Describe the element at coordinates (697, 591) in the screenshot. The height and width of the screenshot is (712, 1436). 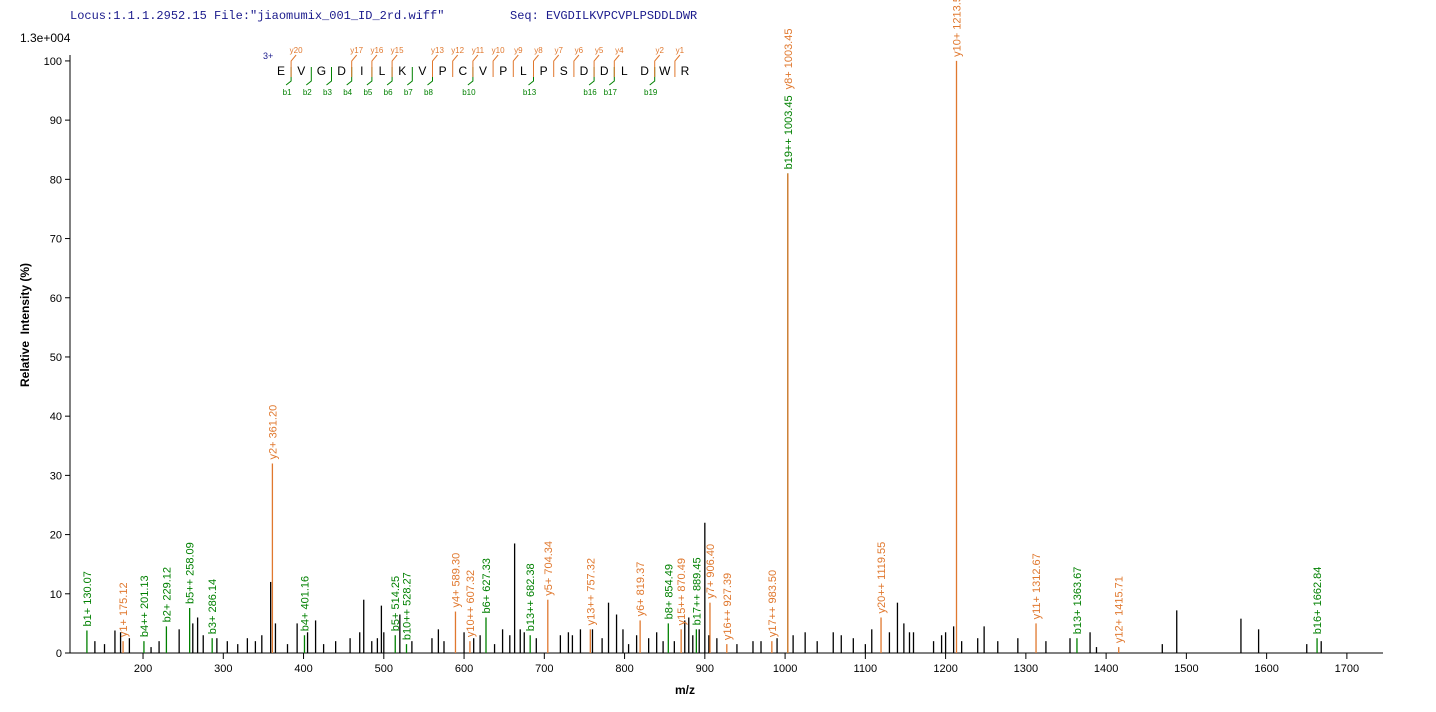
I see `peak-label: b17++ 889.45` at that location.